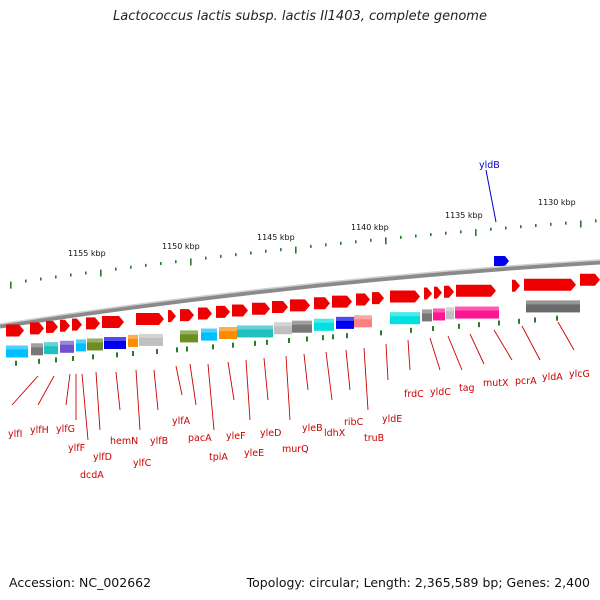 This screenshot has height=600, width=600. I want to click on kbp-label-1150: 1150 kbp, so click(181, 246).